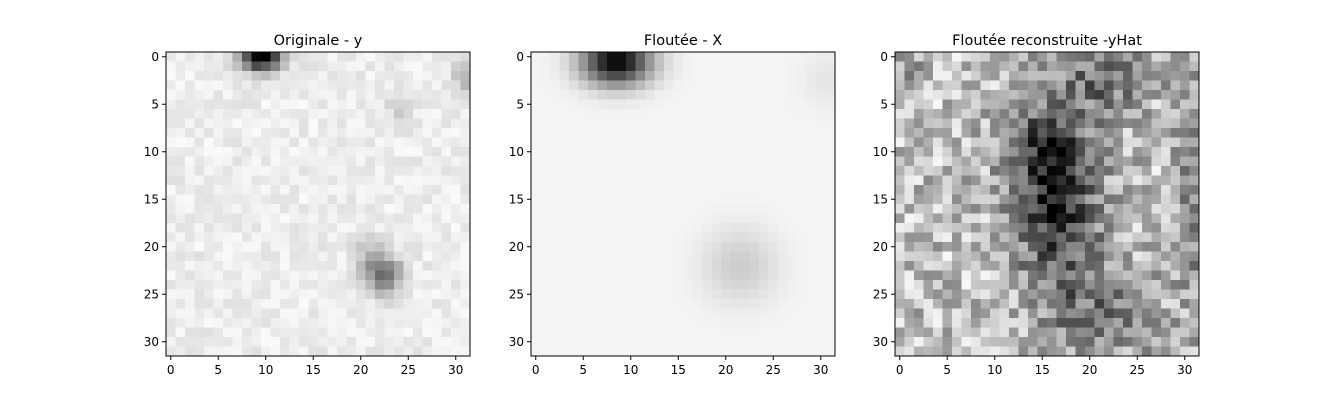 The height and width of the screenshot is (405, 1331). What do you see at coordinates (516, 342) in the screenshot?
I see `y-tick-label: 30` at bounding box center [516, 342].